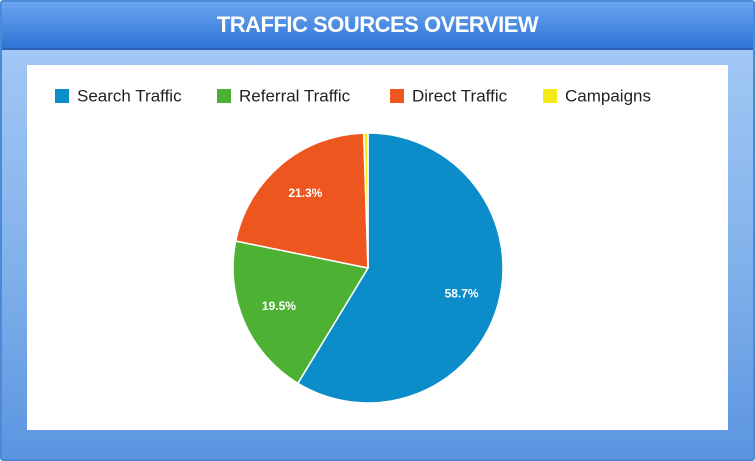 The image size is (755, 461). Describe the element at coordinates (608, 95) in the screenshot. I see `legend-label: Campaigns` at that location.